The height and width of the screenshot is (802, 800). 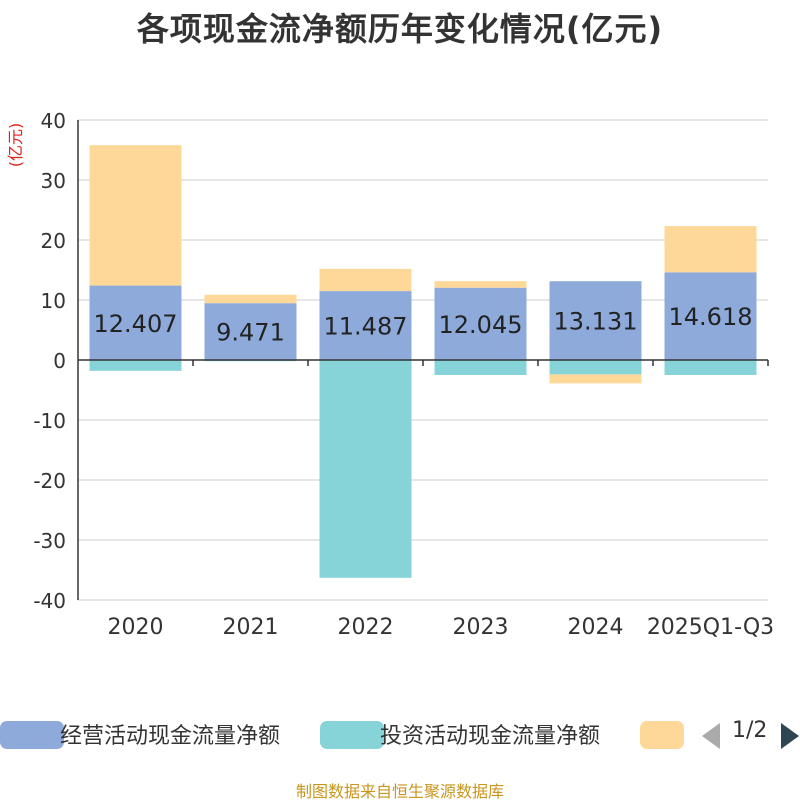 What do you see at coordinates (596, 627) in the screenshot?
I see `x-tick-label: 2024` at bounding box center [596, 627].